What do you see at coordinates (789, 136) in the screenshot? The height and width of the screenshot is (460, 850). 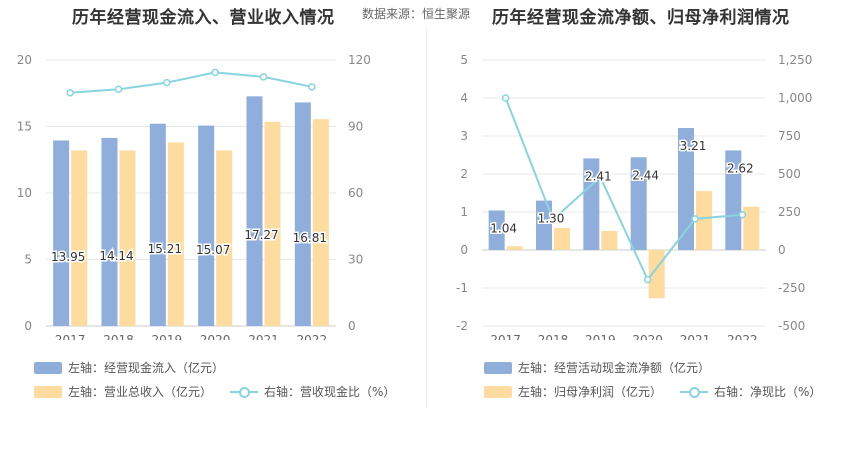 I see `y-right-tick-label: 750` at bounding box center [789, 136].